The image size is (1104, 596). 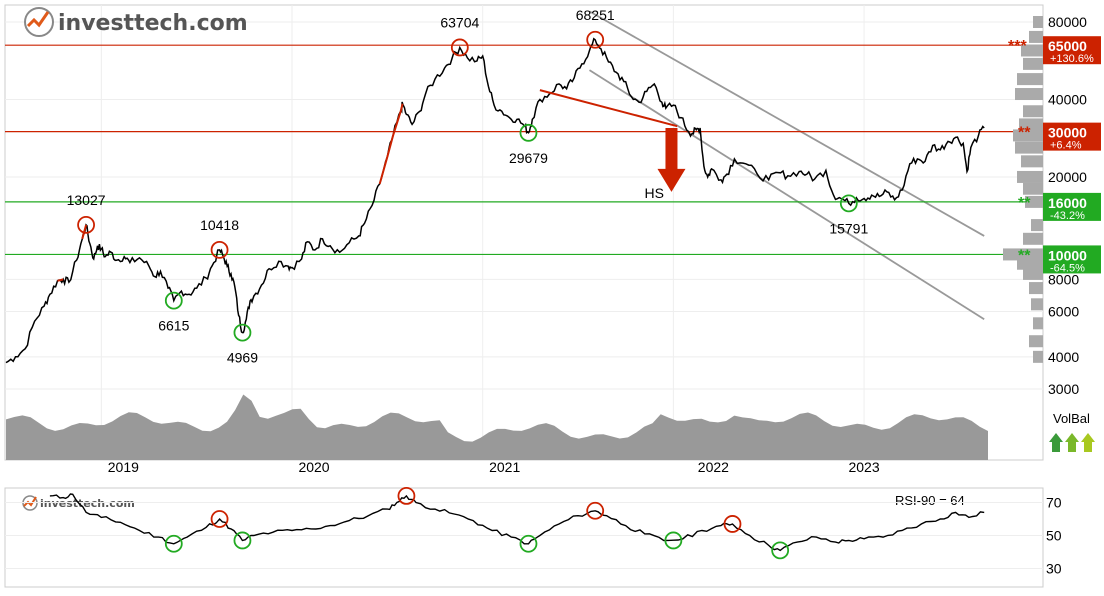 What do you see at coordinates (713, 467) in the screenshot?
I see `price-x-tick-2022: 2022` at bounding box center [713, 467].